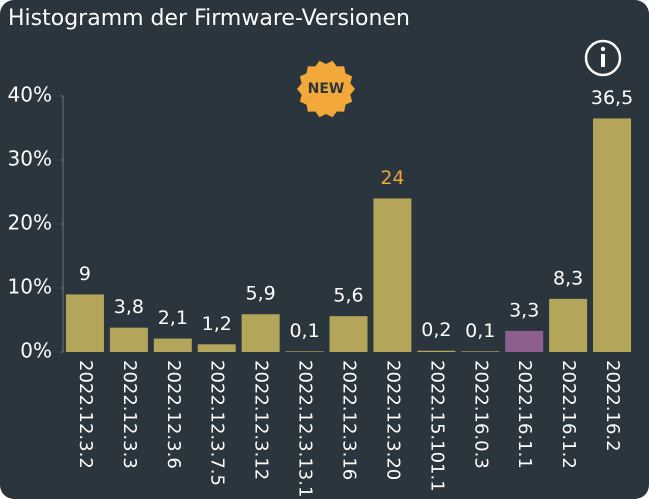 The width and height of the screenshot is (649, 499). I want to click on value-label: 9, so click(85, 274).